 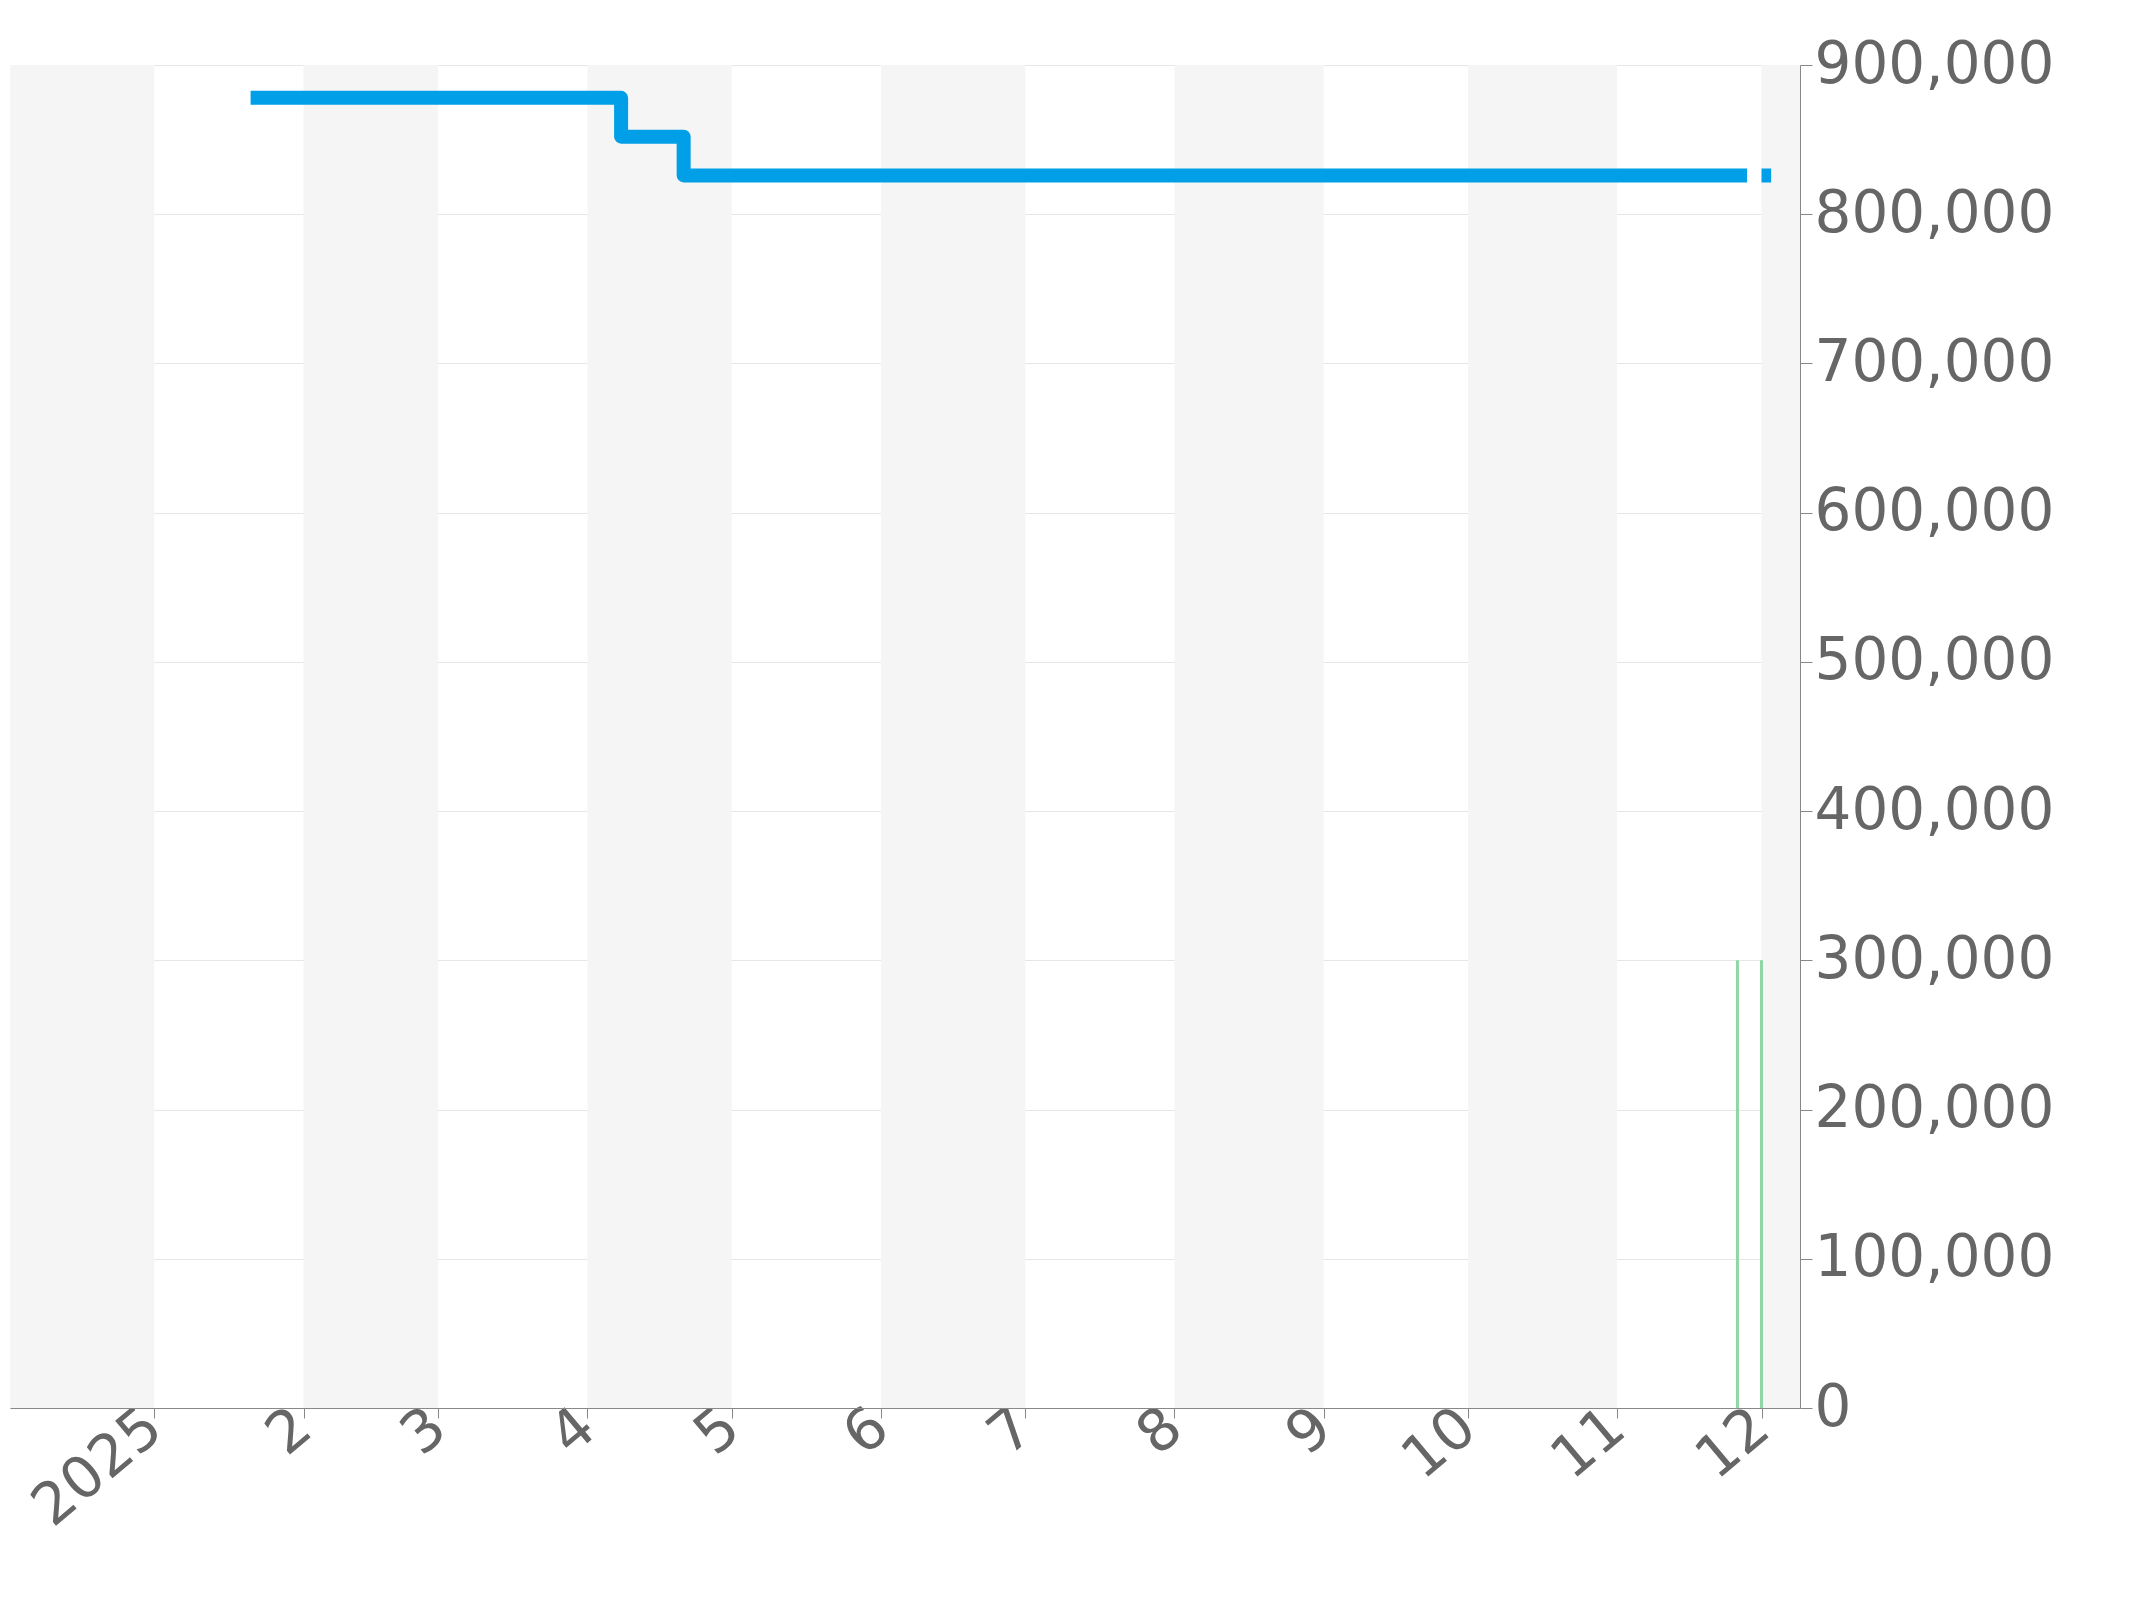 What do you see at coordinates (1934, 808) in the screenshot?
I see `y-tick-label: 400,000` at bounding box center [1934, 808].